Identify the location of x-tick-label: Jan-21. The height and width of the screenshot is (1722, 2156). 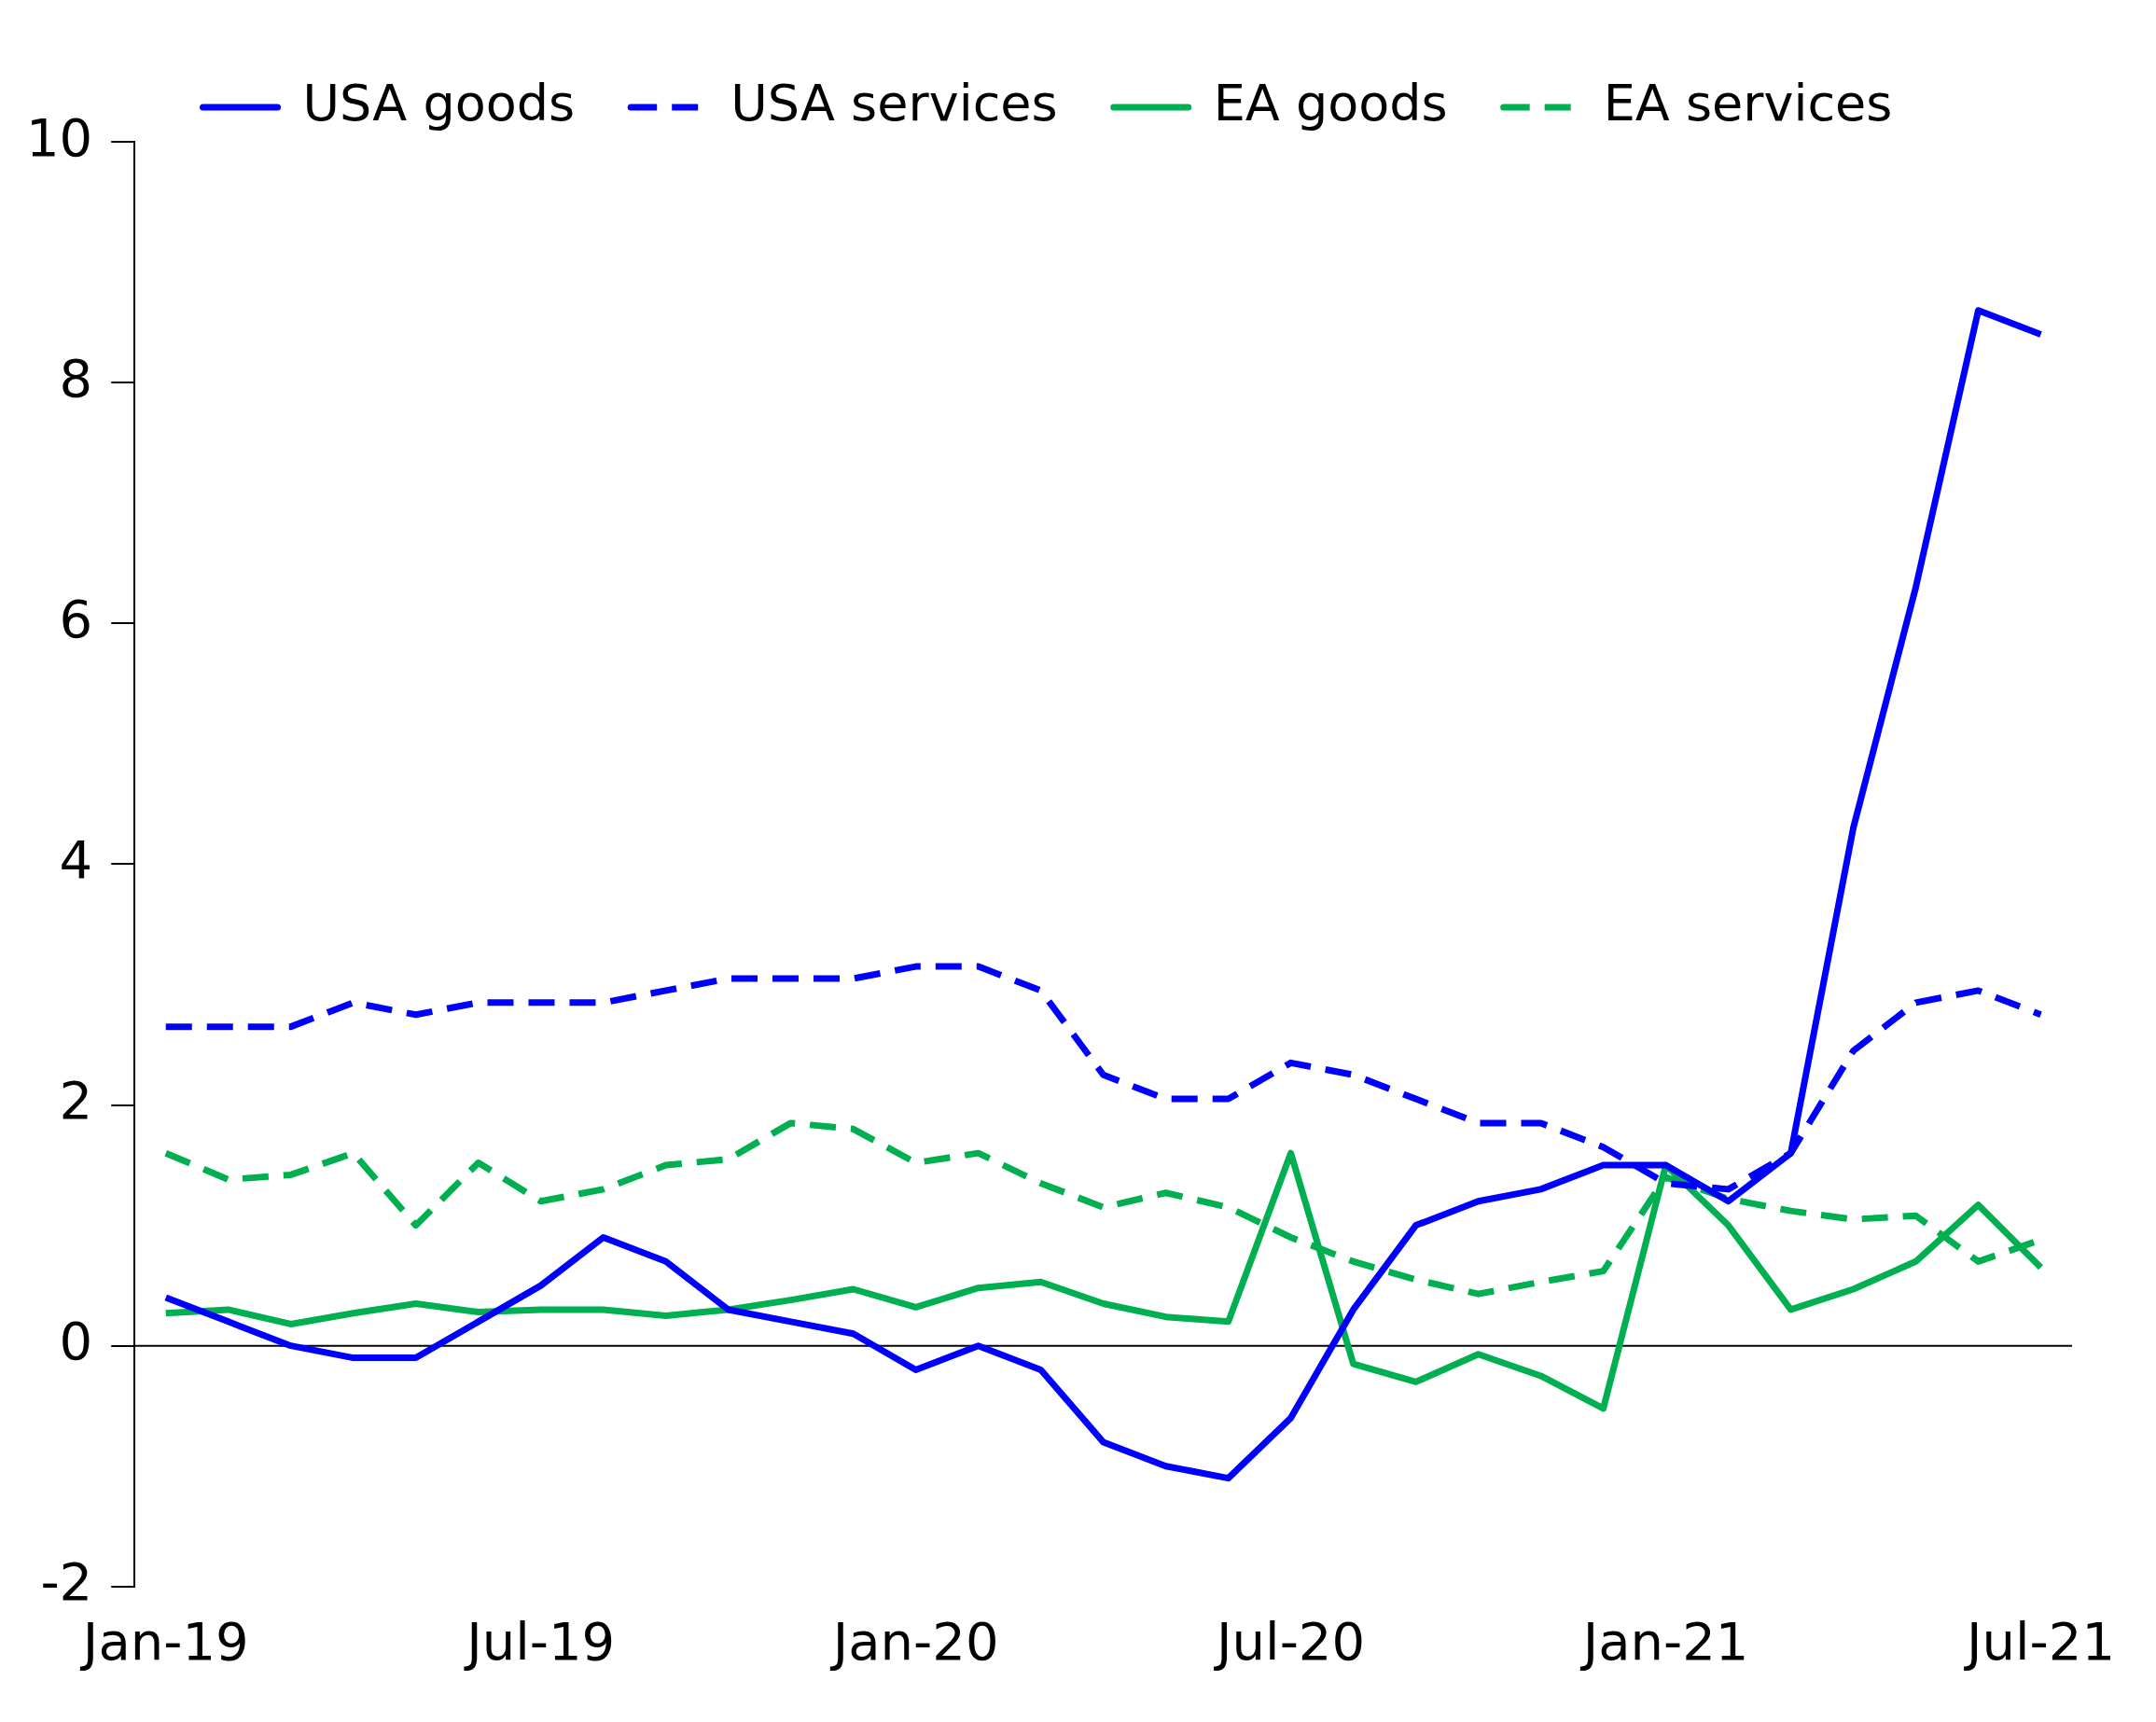
(1664, 1641).